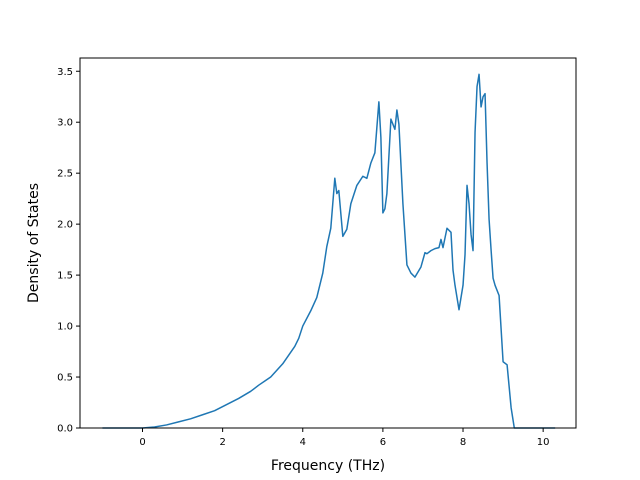  Describe the element at coordinates (65, 429) in the screenshot. I see `y-tick-label: 0.0` at that location.